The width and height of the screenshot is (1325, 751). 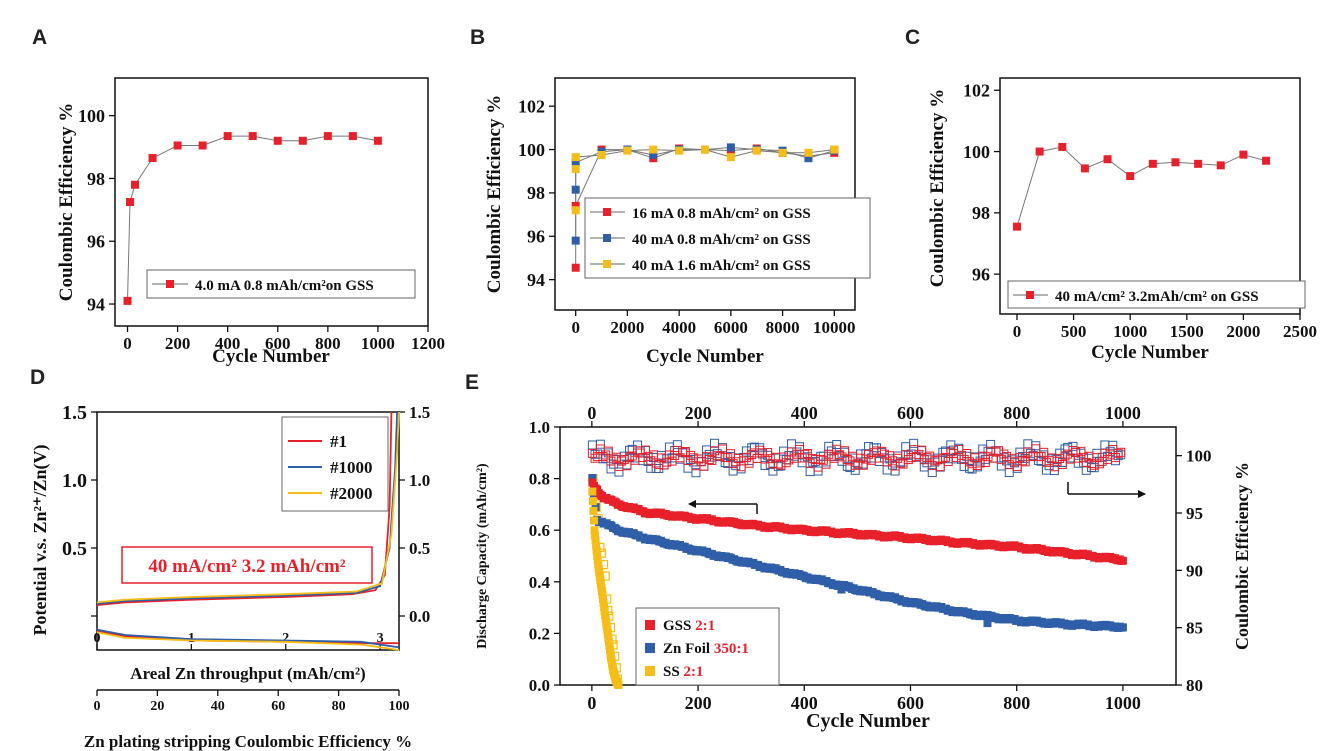 I want to click on d-y-tick-label-3: 1.5, so click(x=74, y=413).